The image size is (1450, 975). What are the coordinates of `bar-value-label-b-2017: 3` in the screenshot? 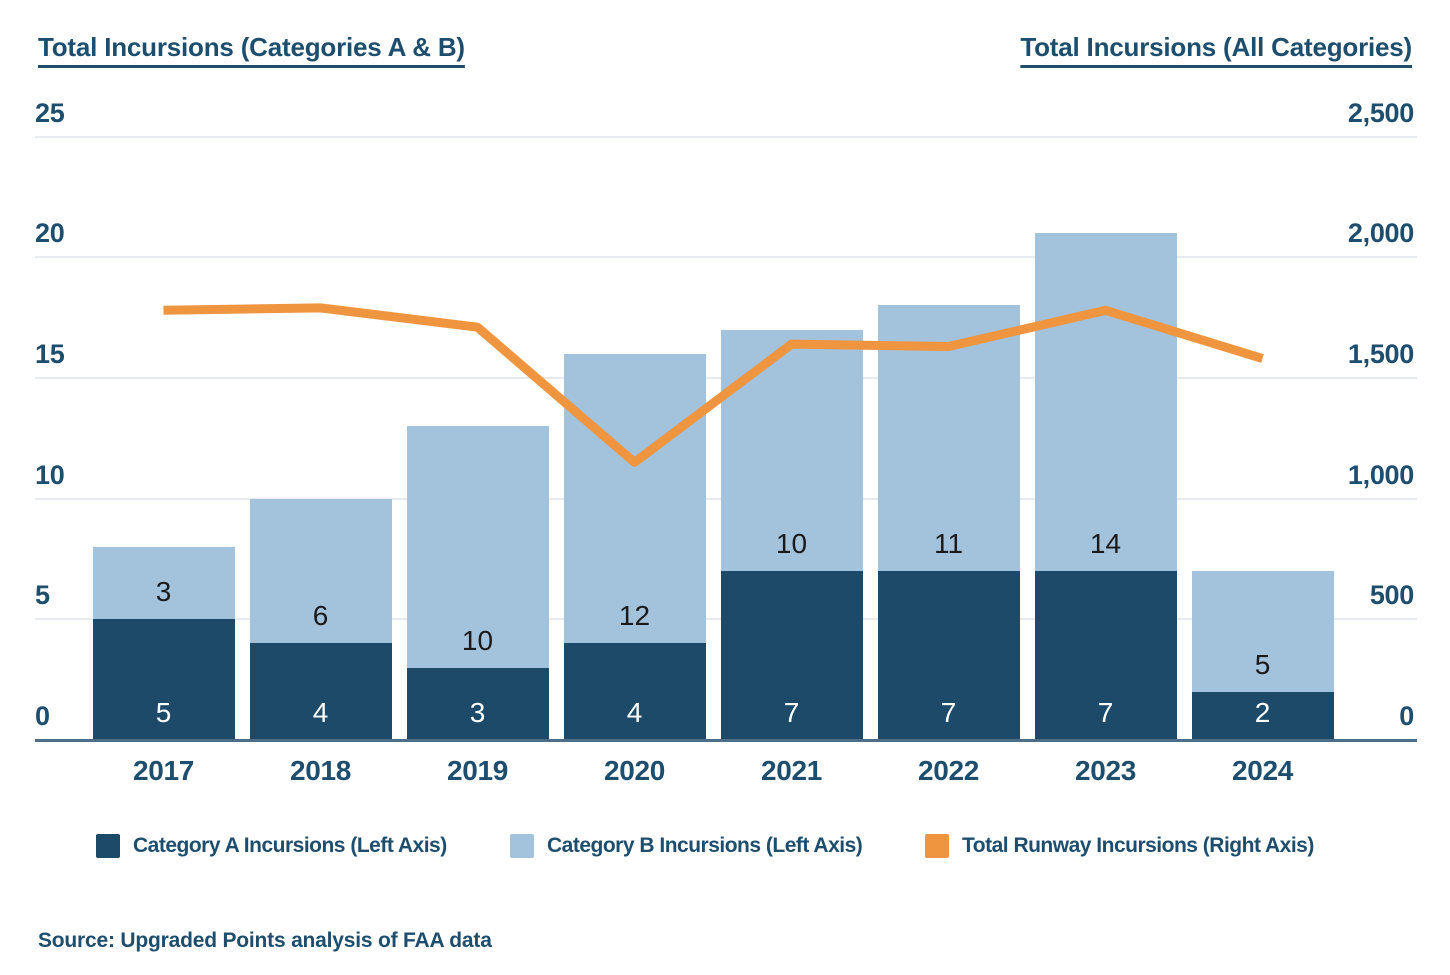 It's located at (163, 592).